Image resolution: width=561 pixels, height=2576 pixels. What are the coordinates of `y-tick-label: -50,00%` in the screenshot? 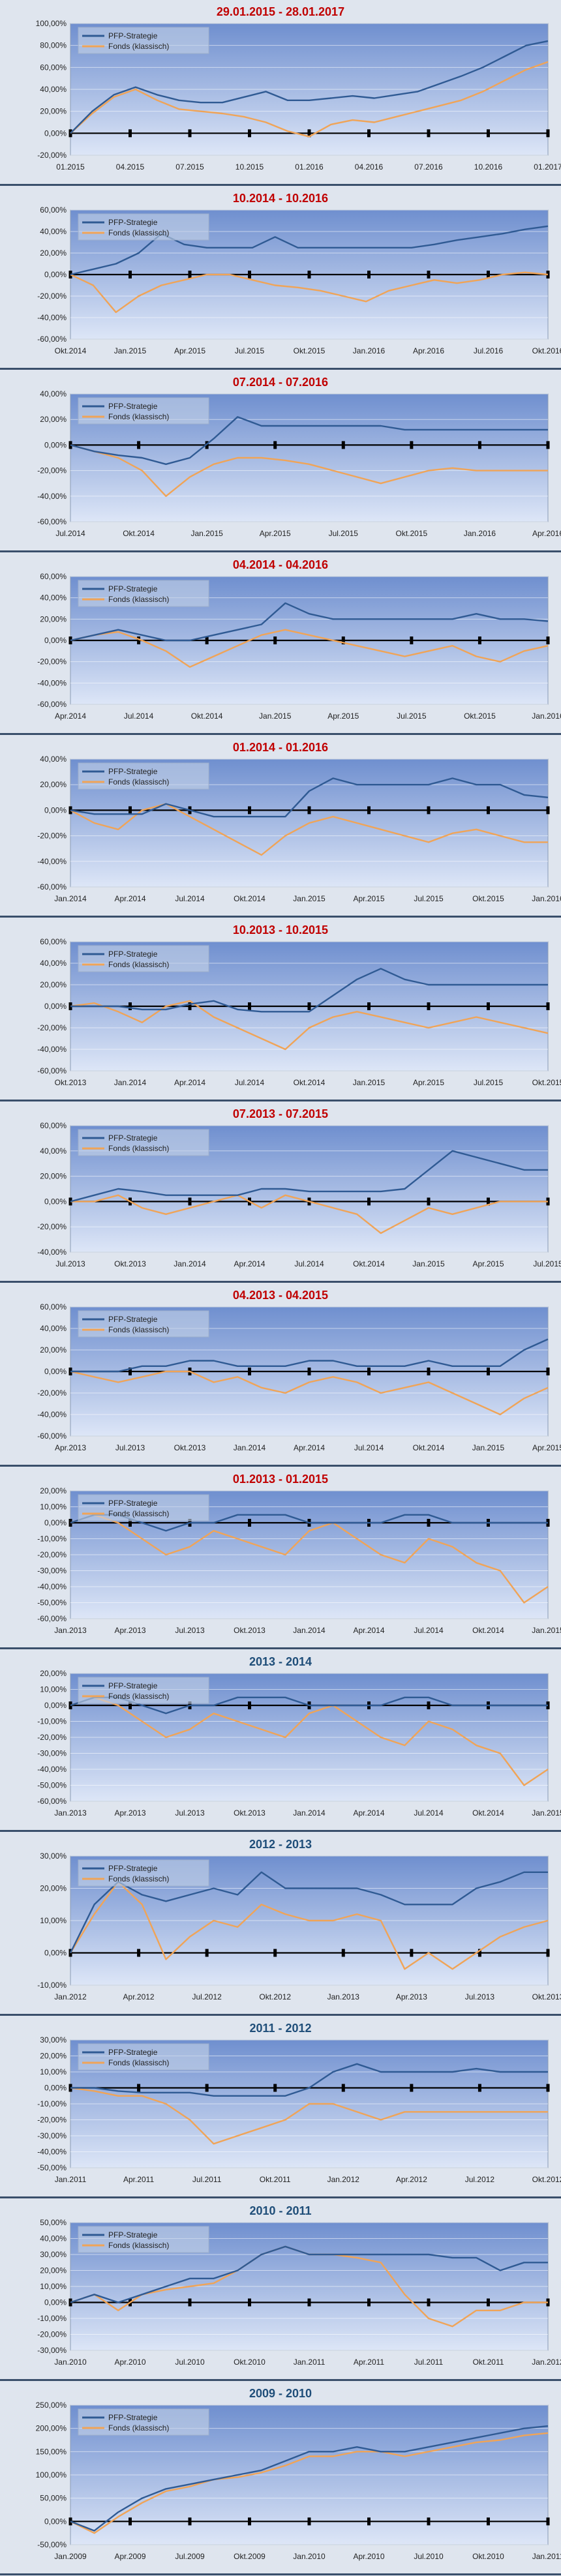 It's located at (52, 1603).